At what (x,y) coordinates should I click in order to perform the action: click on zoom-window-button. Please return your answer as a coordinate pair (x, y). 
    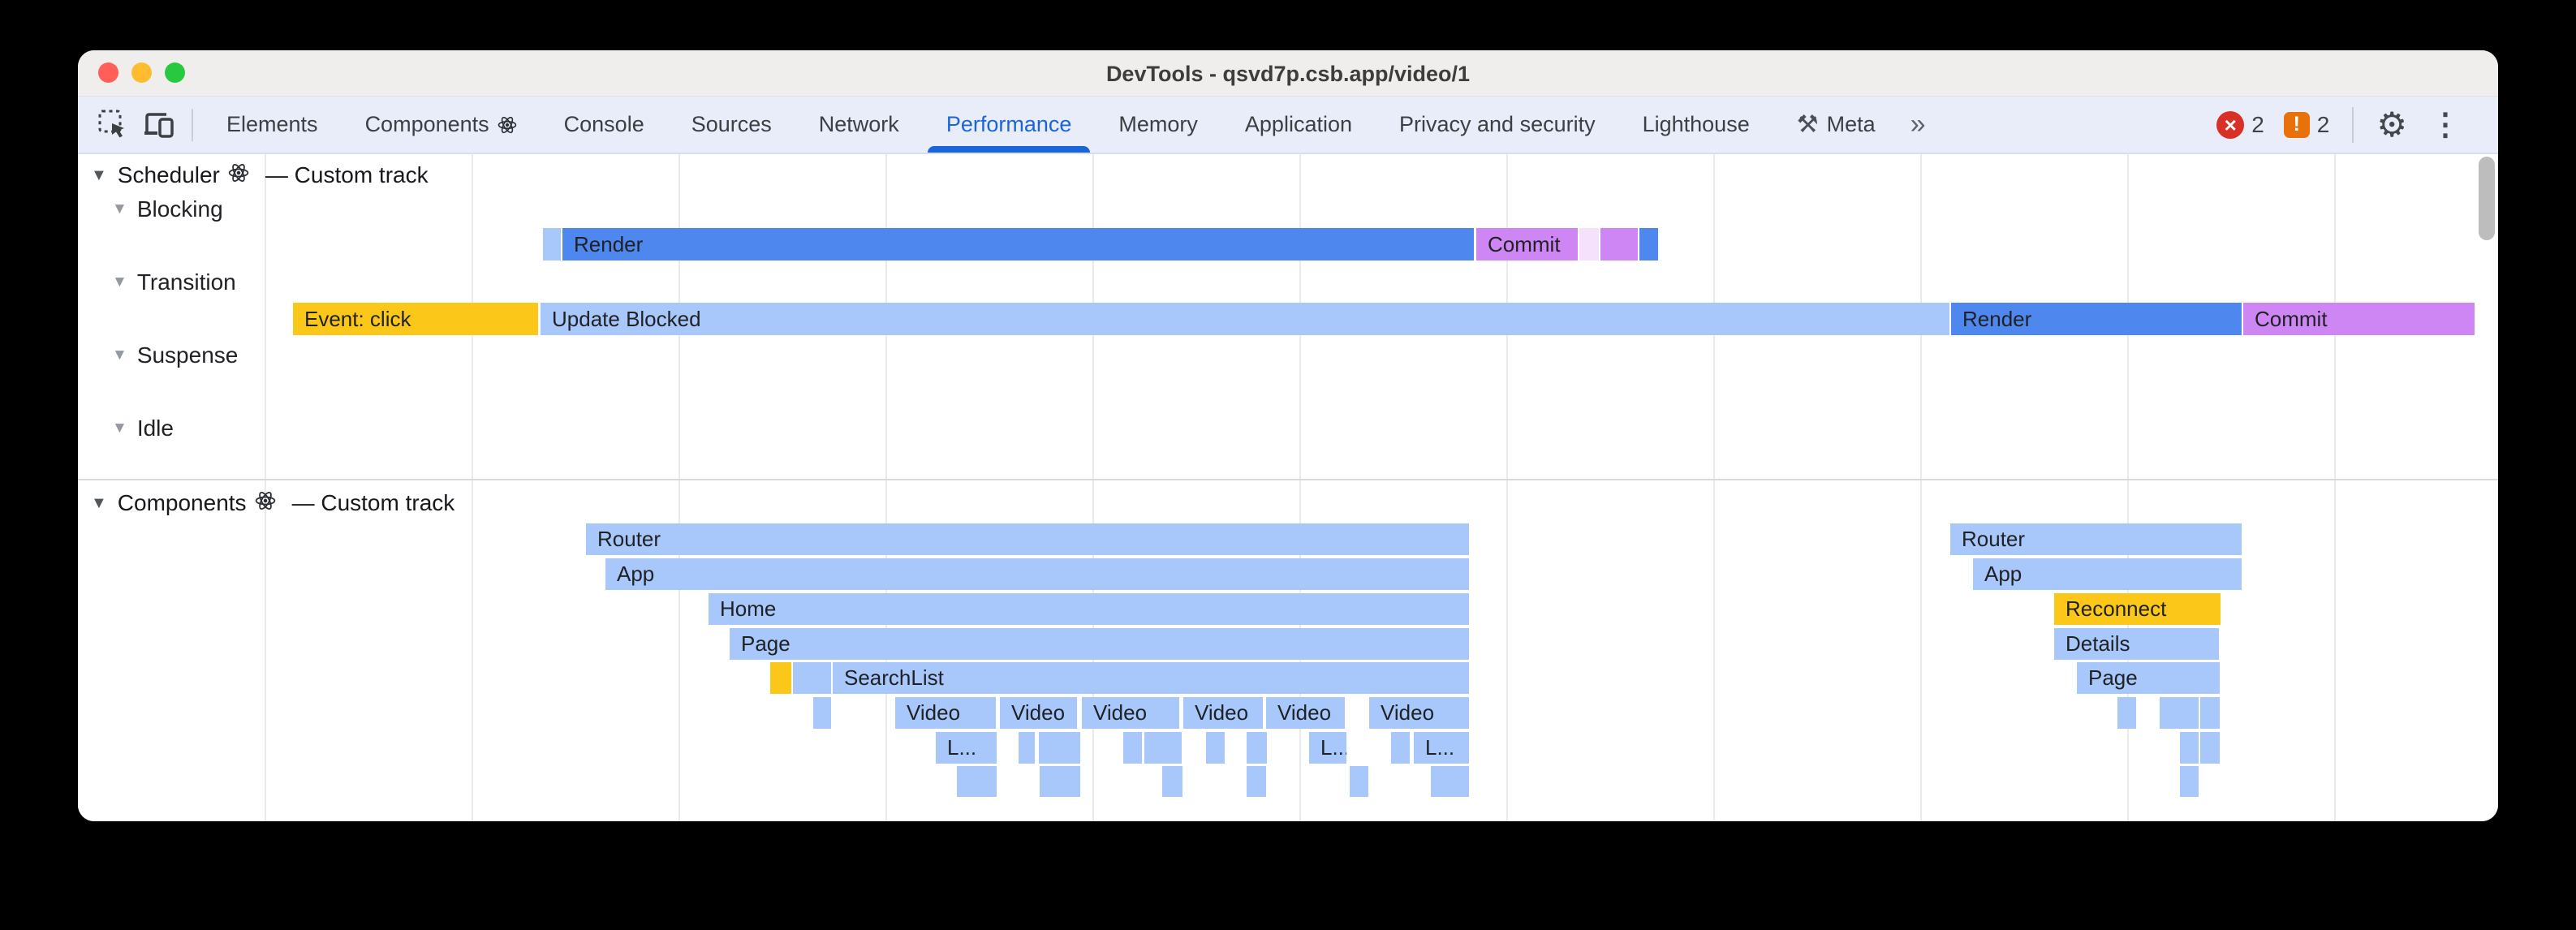
    Looking at the image, I should click on (175, 72).